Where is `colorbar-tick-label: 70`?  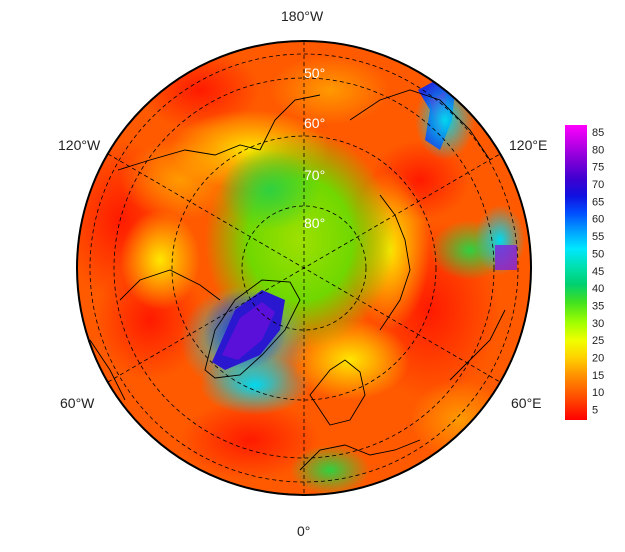
colorbar-tick-label: 70 is located at coordinates (598, 185).